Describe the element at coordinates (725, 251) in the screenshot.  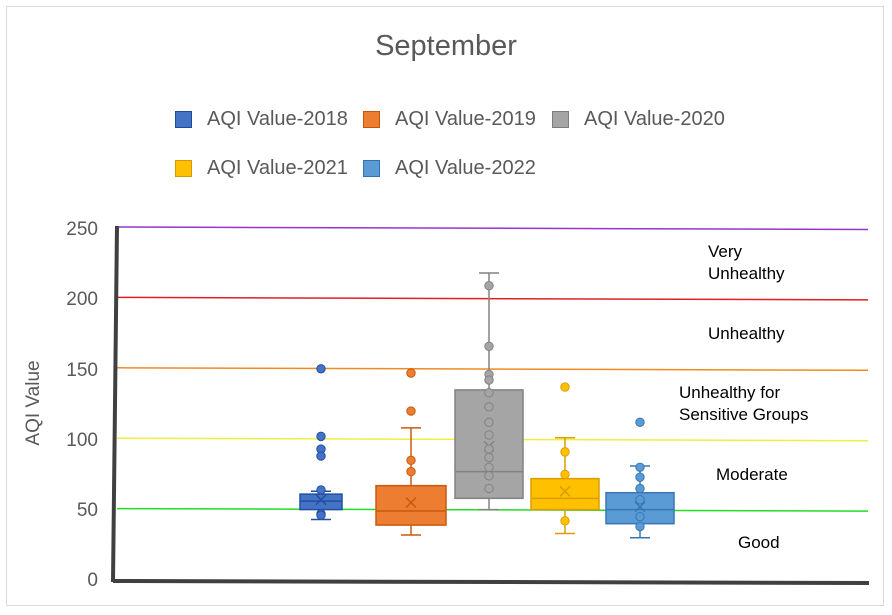
I see `zone-label-line: Very` at that location.